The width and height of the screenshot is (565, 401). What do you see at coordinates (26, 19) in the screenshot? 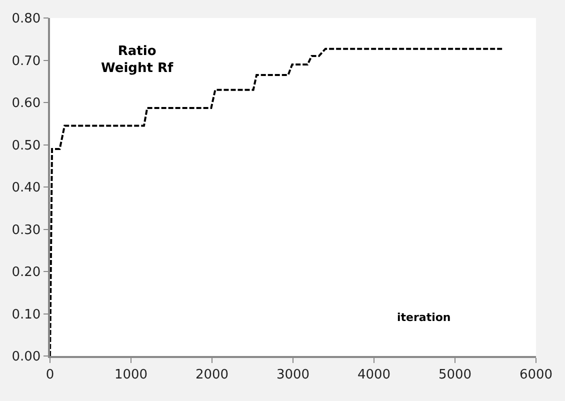
I see `y-tick-label: 0.80` at bounding box center [26, 19].